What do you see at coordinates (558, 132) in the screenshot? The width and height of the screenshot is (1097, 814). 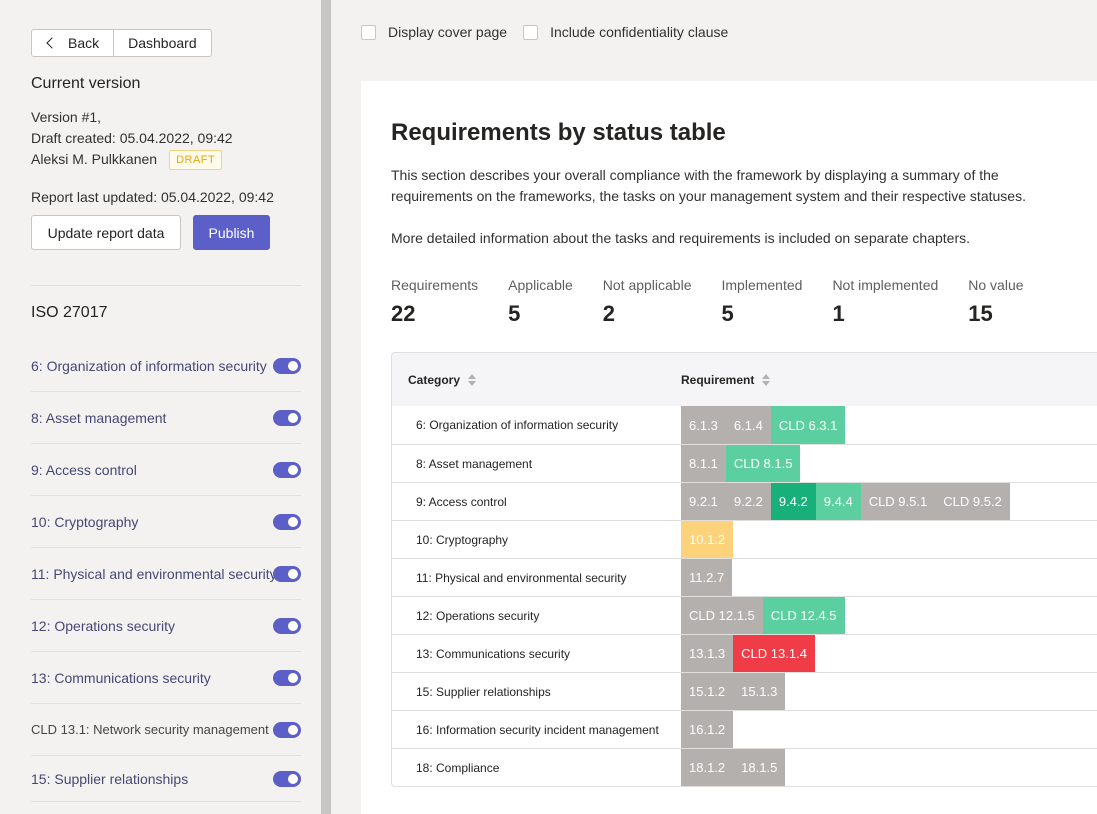 I see `section-title: Requirements by status table` at bounding box center [558, 132].